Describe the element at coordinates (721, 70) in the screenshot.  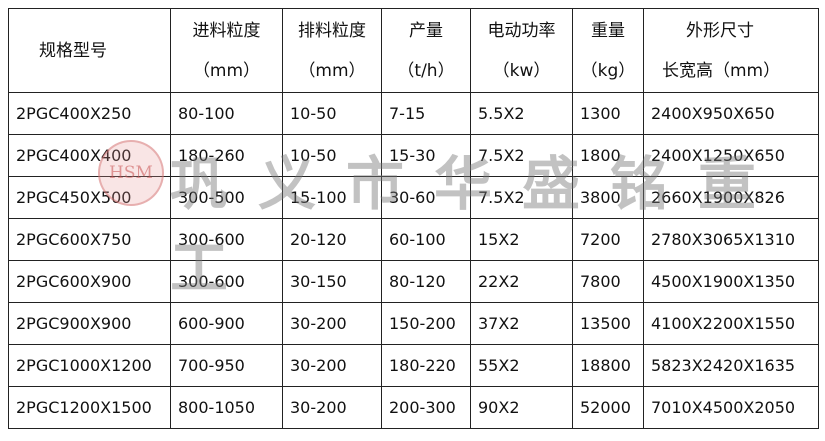
I see `header-line2: 长宽高（mm）` at that location.